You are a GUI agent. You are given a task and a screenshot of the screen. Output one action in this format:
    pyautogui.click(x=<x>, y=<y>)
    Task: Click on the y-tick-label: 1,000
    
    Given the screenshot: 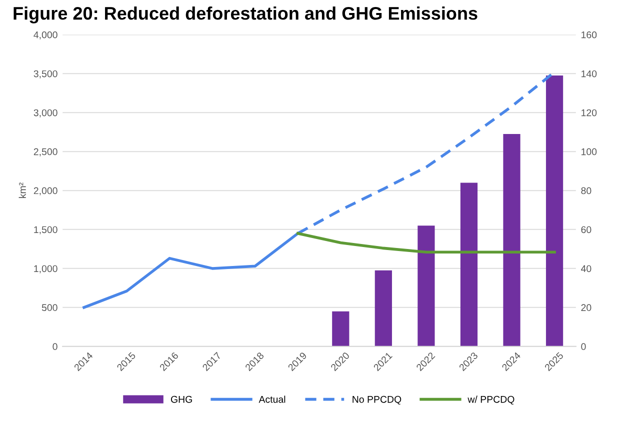 What is the action you would take?
    pyautogui.click(x=46, y=269)
    